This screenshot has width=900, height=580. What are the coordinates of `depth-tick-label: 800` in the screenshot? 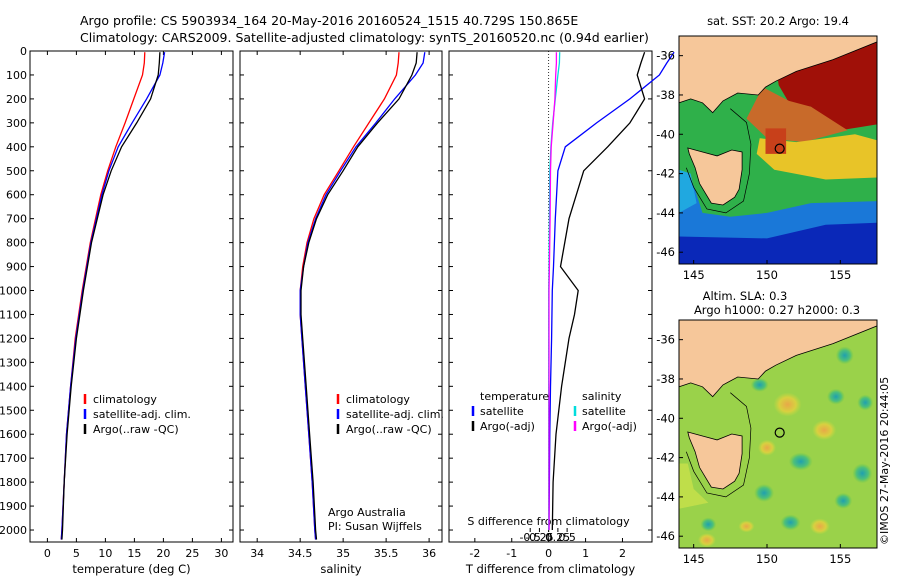 It's located at (16, 243).